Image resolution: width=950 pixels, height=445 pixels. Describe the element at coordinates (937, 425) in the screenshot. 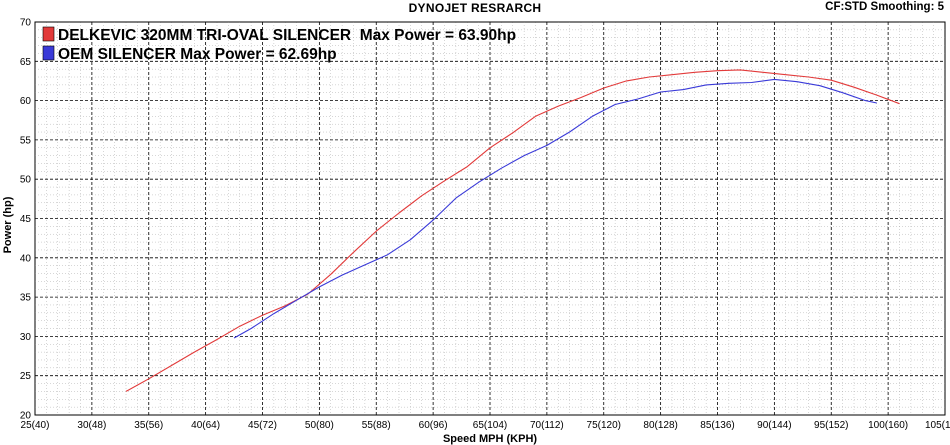

I see `x-tick-label: 105(168)` at that location.